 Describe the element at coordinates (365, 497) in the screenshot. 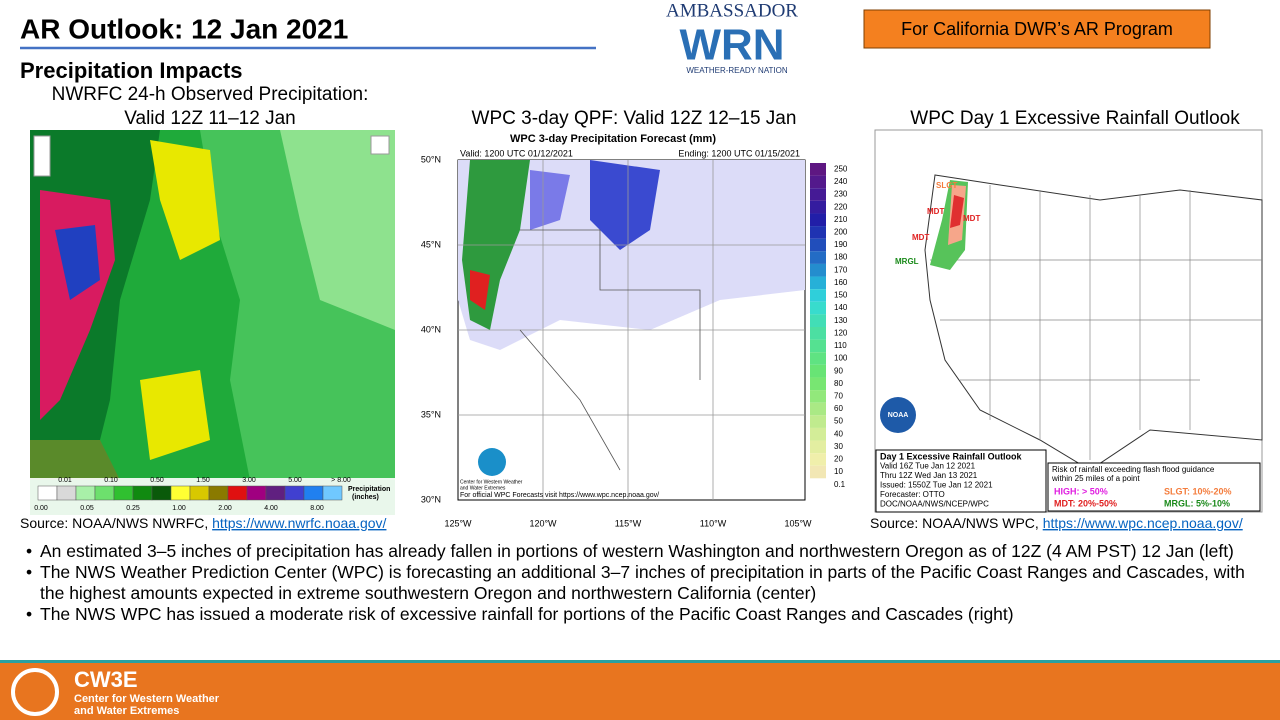

I see `legend-label: (inches)` at that location.